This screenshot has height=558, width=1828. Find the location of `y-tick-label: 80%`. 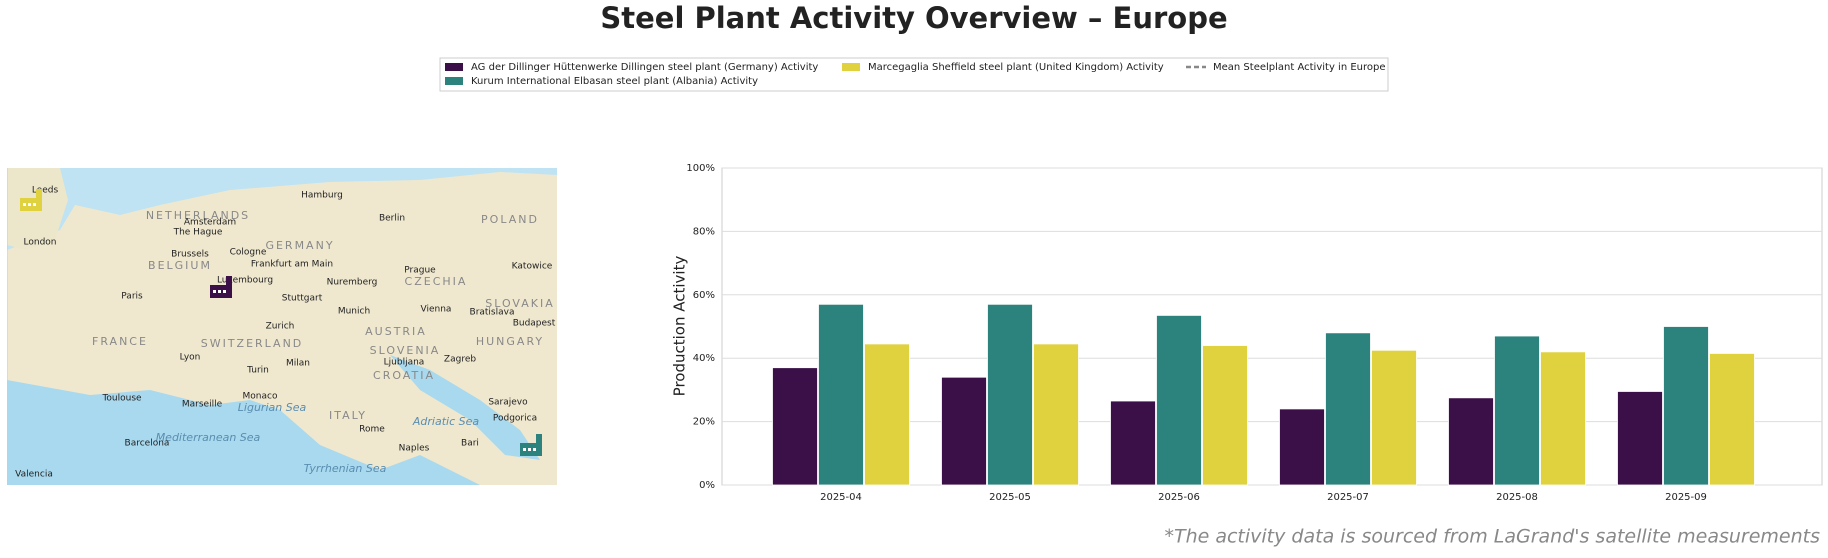

y-tick-label: 80% is located at coordinates (704, 231).